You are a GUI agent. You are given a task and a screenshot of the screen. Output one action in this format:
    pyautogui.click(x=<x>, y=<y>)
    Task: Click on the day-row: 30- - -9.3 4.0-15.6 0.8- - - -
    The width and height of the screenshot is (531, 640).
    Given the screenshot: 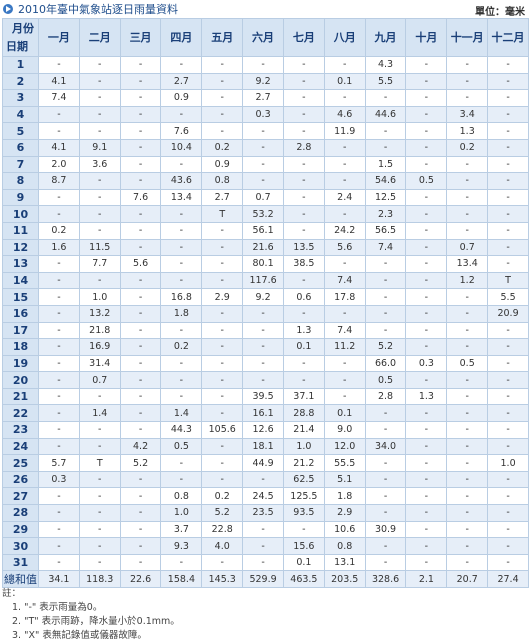 What is the action you would take?
    pyautogui.click(x=265, y=546)
    